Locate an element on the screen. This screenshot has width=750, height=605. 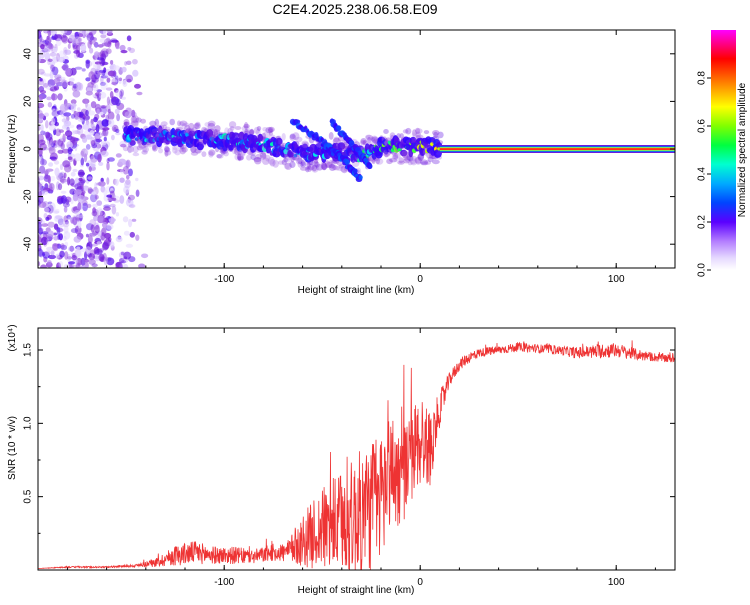
spectrogram-y-tick-label: 0 is located at coordinates (28, 149).